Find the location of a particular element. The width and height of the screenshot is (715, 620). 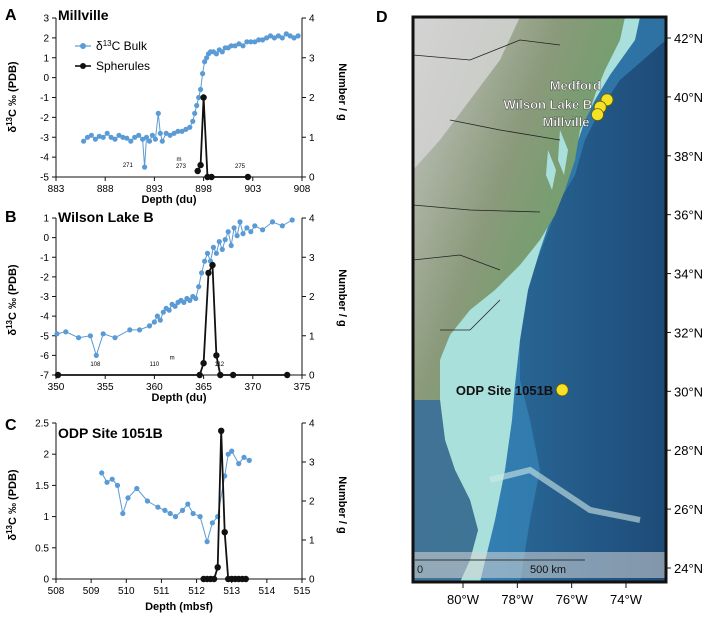

core-section-annotation: 271 is located at coordinates (128, 166).